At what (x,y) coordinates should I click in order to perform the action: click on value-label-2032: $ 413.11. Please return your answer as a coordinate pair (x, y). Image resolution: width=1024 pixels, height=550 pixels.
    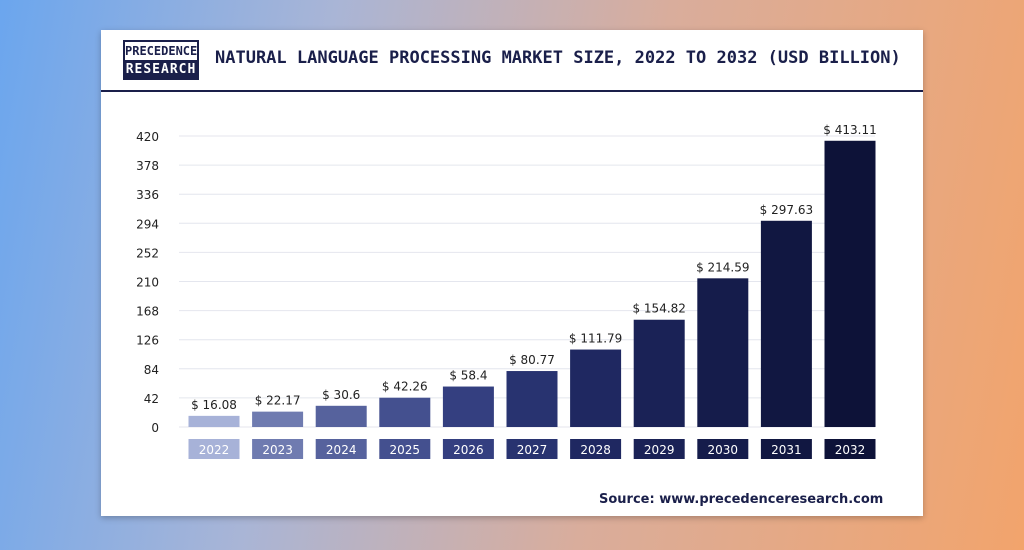
    Looking at the image, I should click on (849, 130).